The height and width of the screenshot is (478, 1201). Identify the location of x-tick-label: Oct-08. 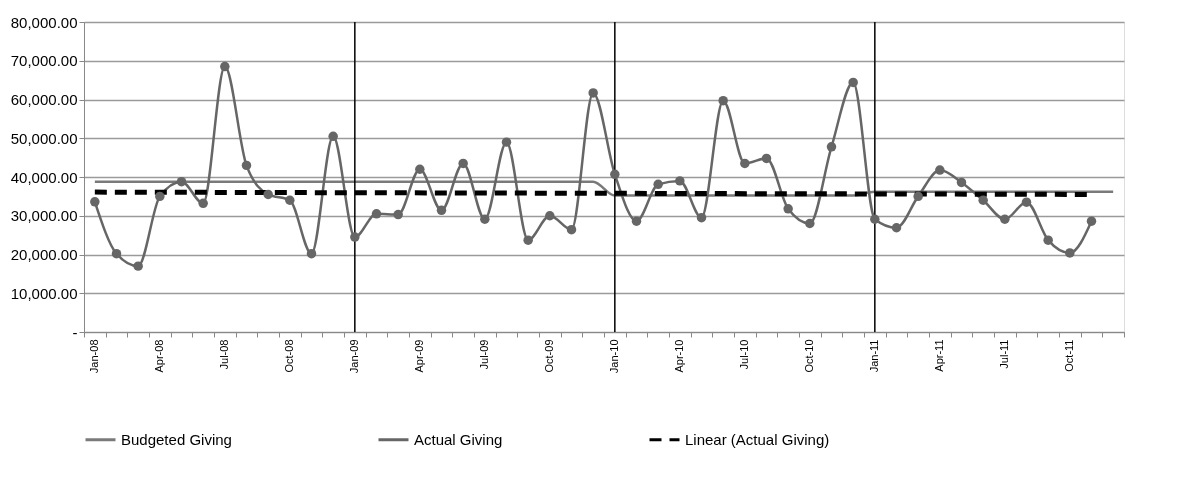
(289, 356).